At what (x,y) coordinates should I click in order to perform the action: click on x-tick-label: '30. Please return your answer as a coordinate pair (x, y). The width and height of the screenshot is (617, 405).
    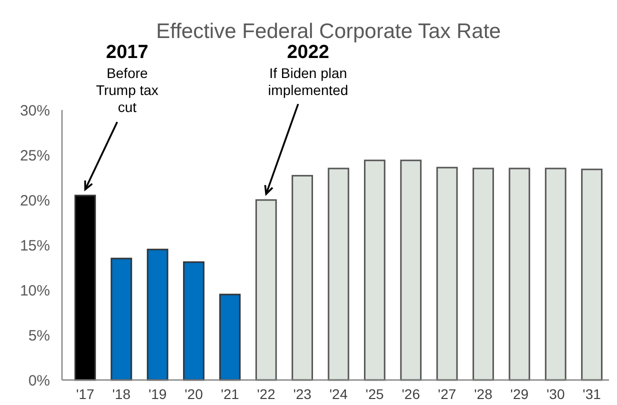
    Looking at the image, I should click on (555, 394).